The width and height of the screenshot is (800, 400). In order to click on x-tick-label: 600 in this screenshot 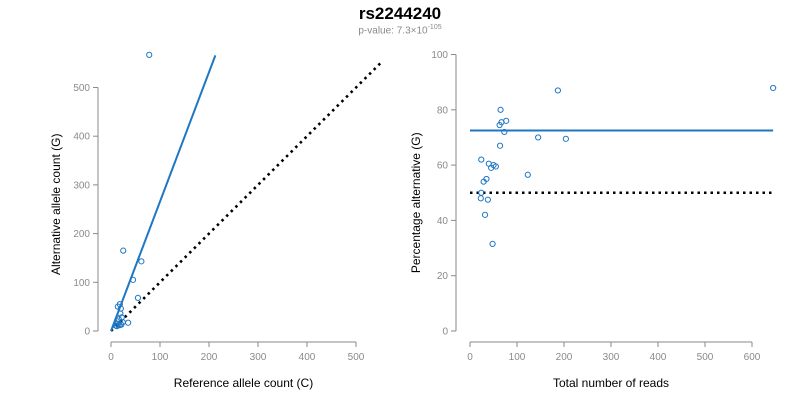, I will do `click(752, 357)`.